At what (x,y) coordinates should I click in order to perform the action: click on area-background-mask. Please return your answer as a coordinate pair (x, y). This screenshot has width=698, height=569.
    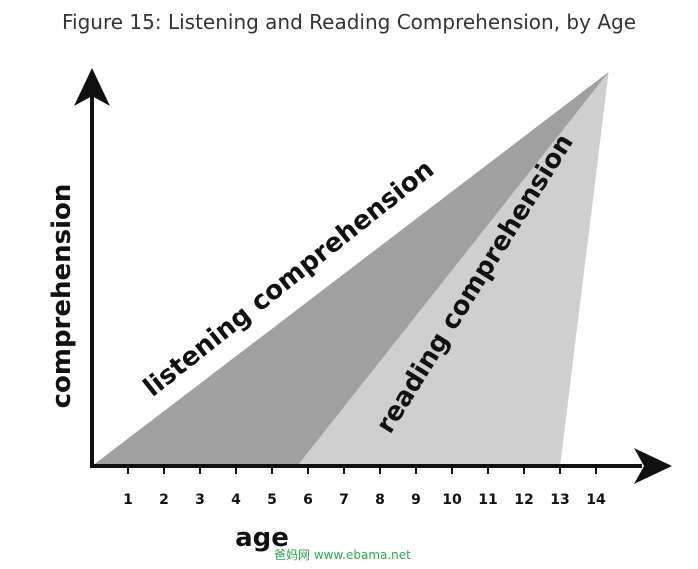
    Looking at the image, I should click on (614, 269).